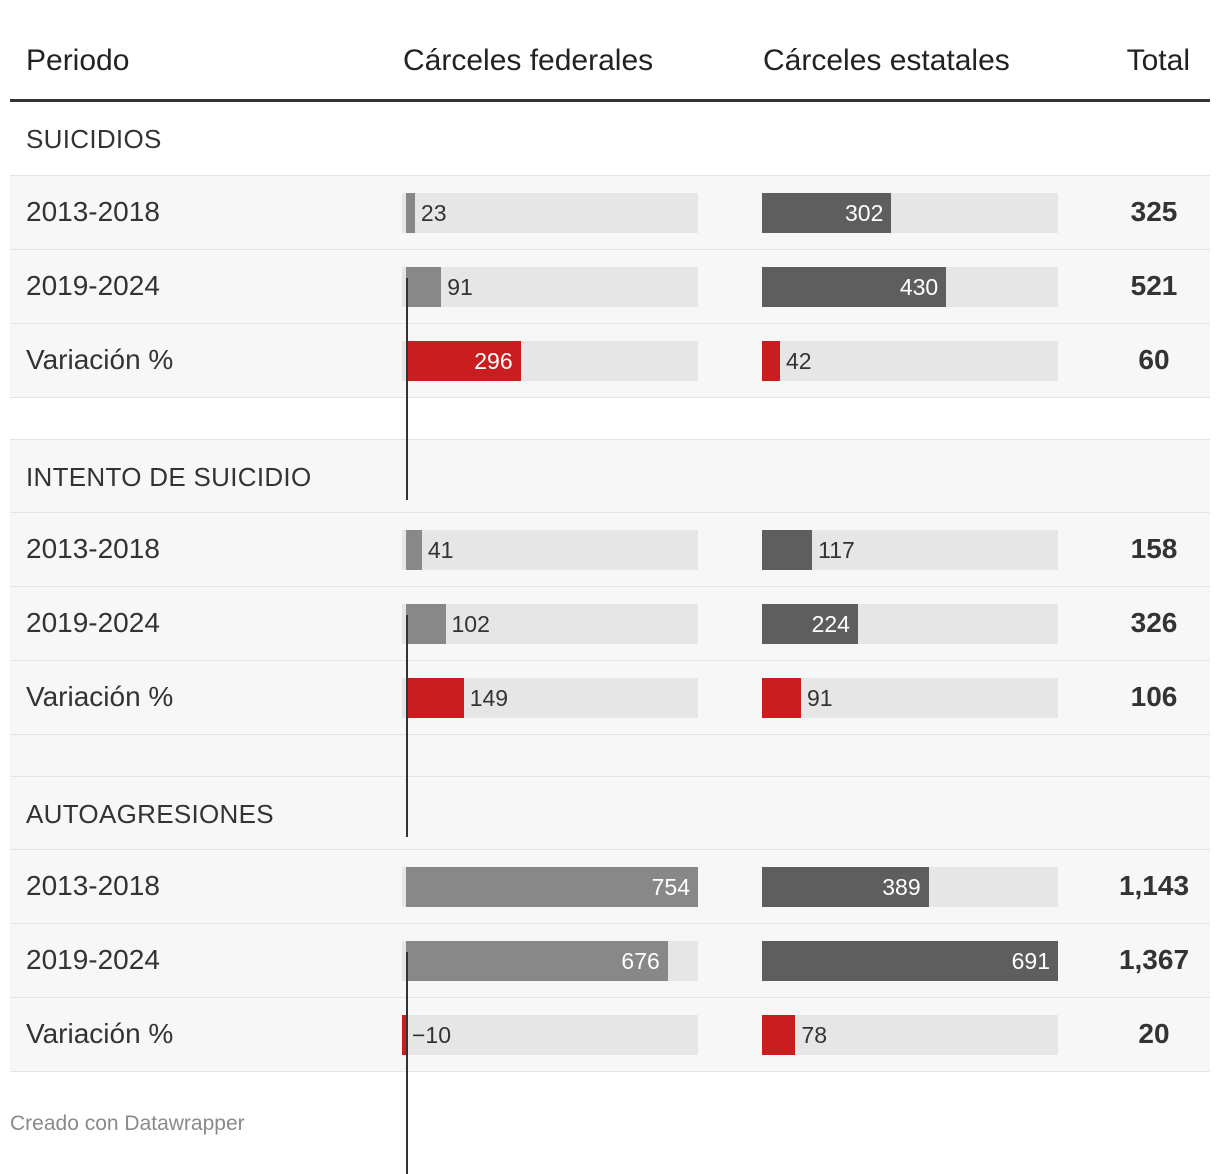 The height and width of the screenshot is (1174, 1220). What do you see at coordinates (1154, 959) in the screenshot?
I see `row-total: 1,367` at bounding box center [1154, 959].